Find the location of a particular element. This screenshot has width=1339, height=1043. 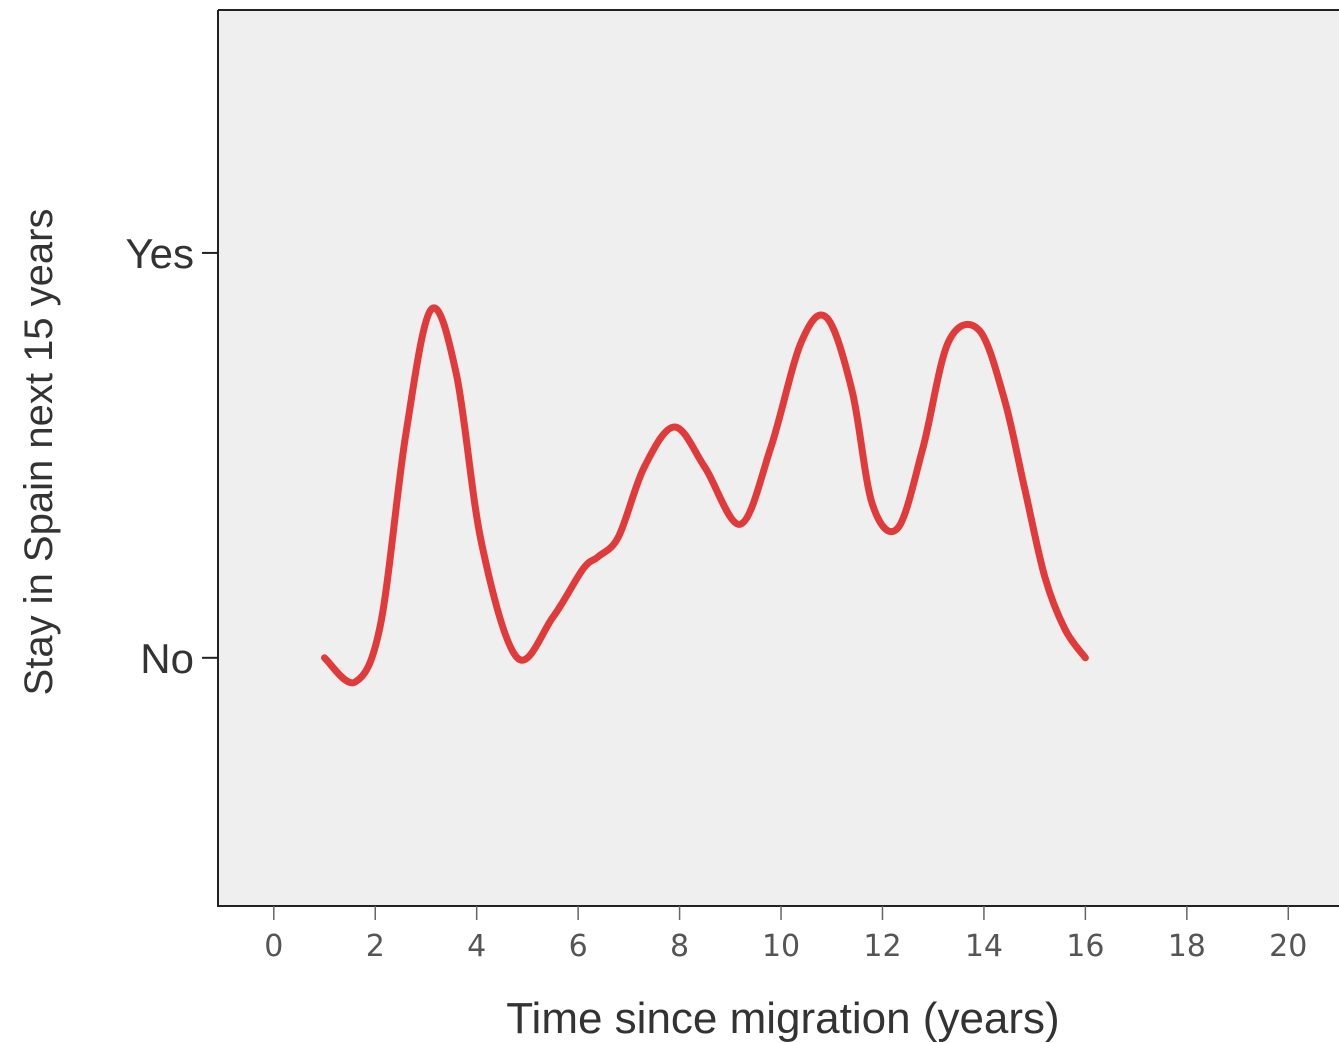

x-axis-ticks: 0 2 4 6 8 10 12 14 16 18 20 is located at coordinates (785, 935).